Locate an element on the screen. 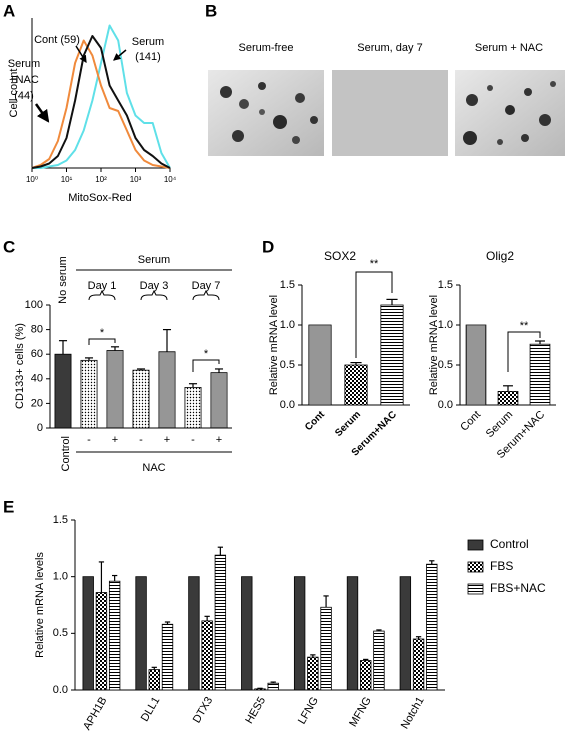  x-tick-label: DTX3 is located at coordinates (203, 710).